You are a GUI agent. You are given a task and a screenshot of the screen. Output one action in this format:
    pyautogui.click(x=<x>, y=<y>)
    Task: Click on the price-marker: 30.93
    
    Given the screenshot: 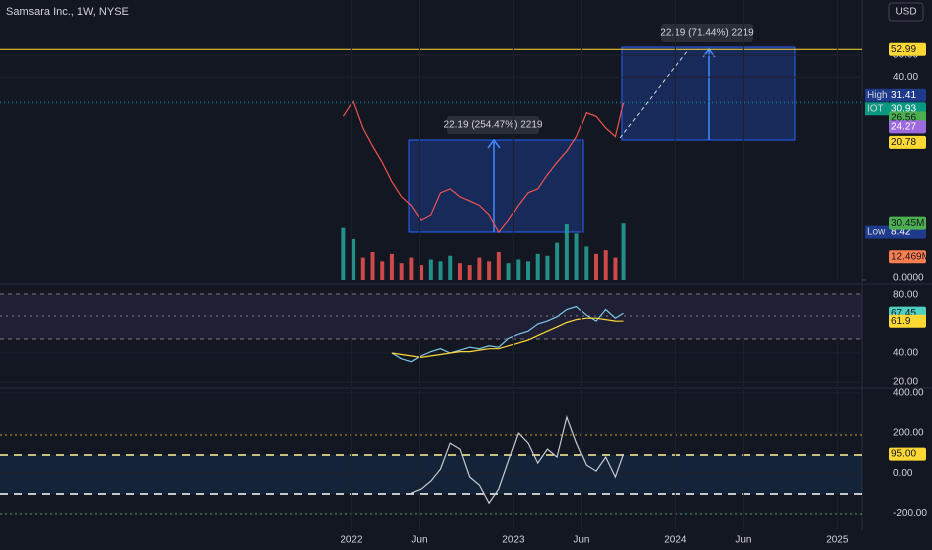 What is the action you would take?
    pyautogui.click(x=903, y=108)
    